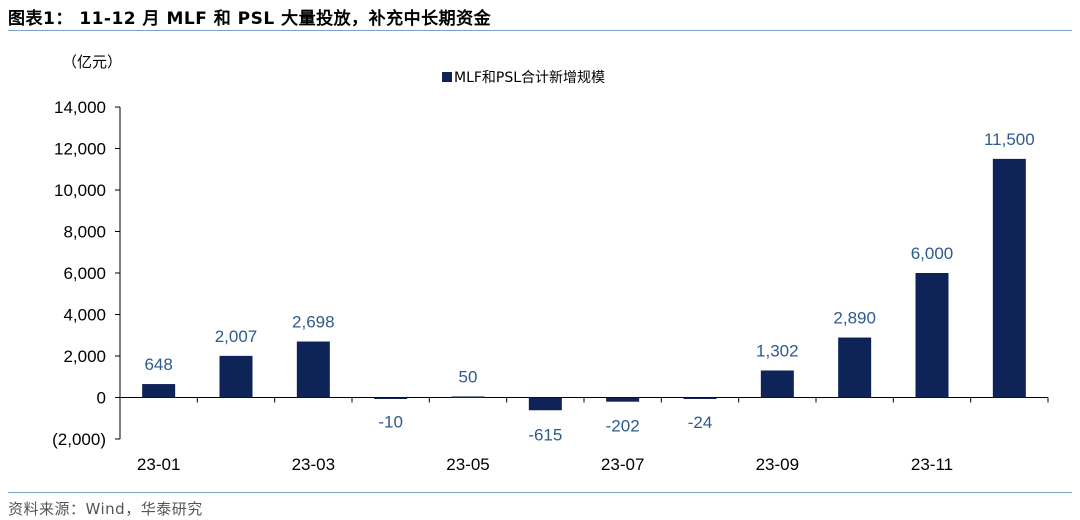 This screenshot has height=520, width=1080. What do you see at coordinates (854, 318) in the screenshot?
I see `data-label: 2,890` at bounding box center [854, 318].